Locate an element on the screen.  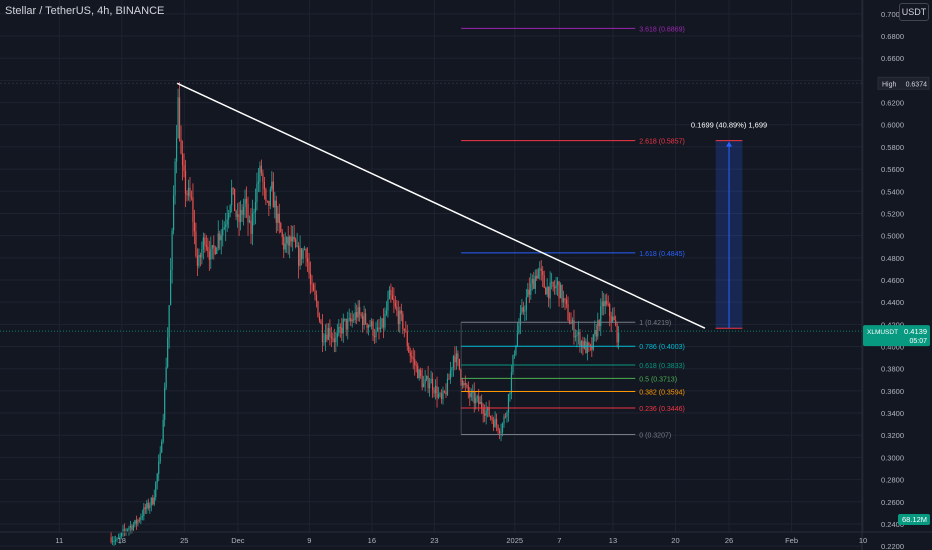
fib-level-label: 0.236 (0.3446) is located at coordinates (662, 409).